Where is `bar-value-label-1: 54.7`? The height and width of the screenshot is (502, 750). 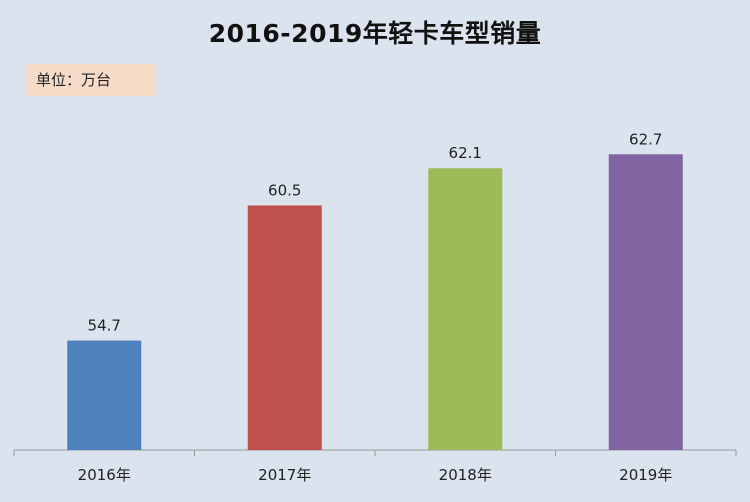 bar-value-label-1: 54.7 is located at coordinates (104, 326).